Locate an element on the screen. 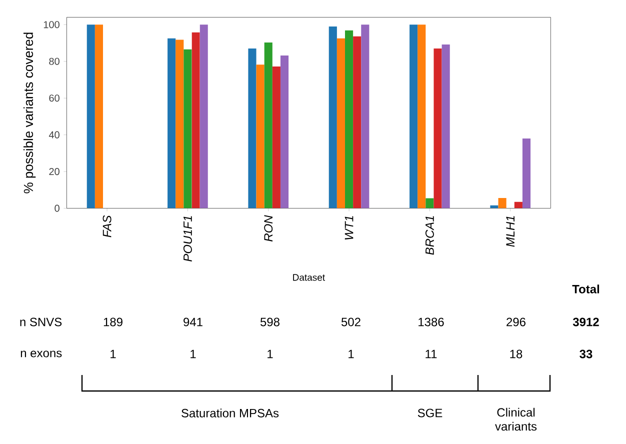  text: n SNVS is located at coordinates (41, 322).